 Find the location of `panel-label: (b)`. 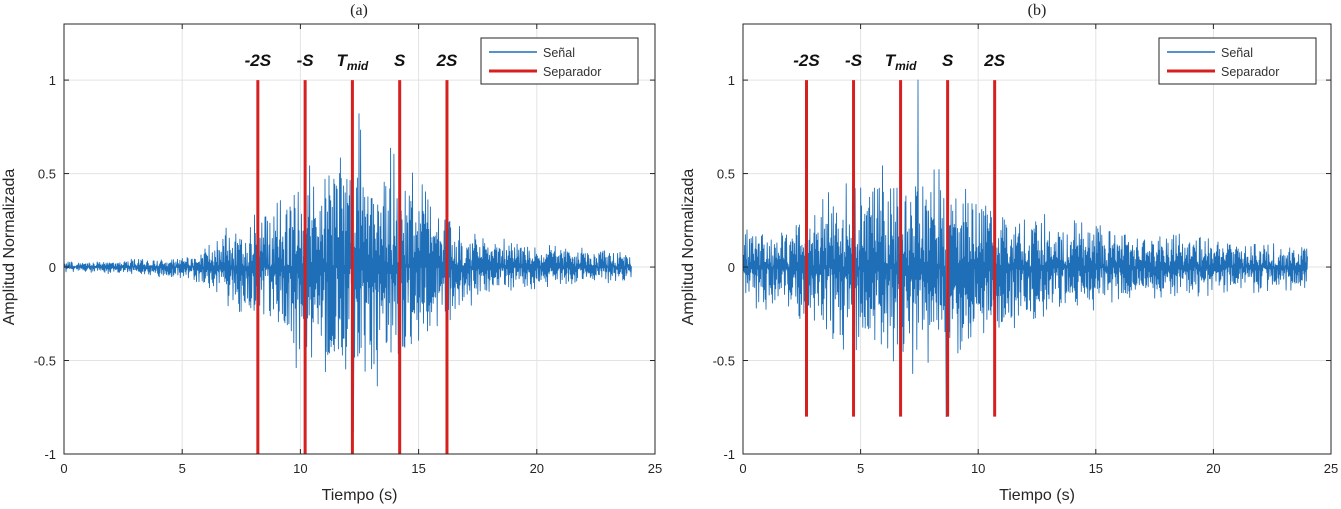

panel-label: (b) is located at coordinates (1037, 10).